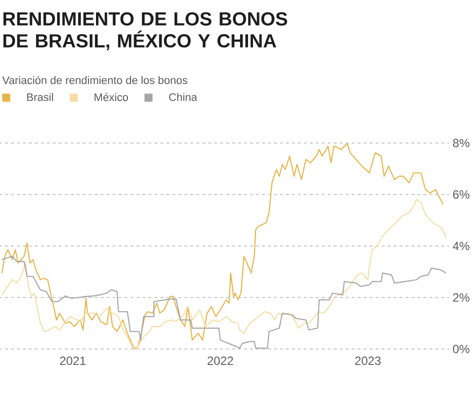  What do you see at coordinates (461, 246) in the screenshot?
I see `y-tick-label: 4%` at bounding box center [461, 246].